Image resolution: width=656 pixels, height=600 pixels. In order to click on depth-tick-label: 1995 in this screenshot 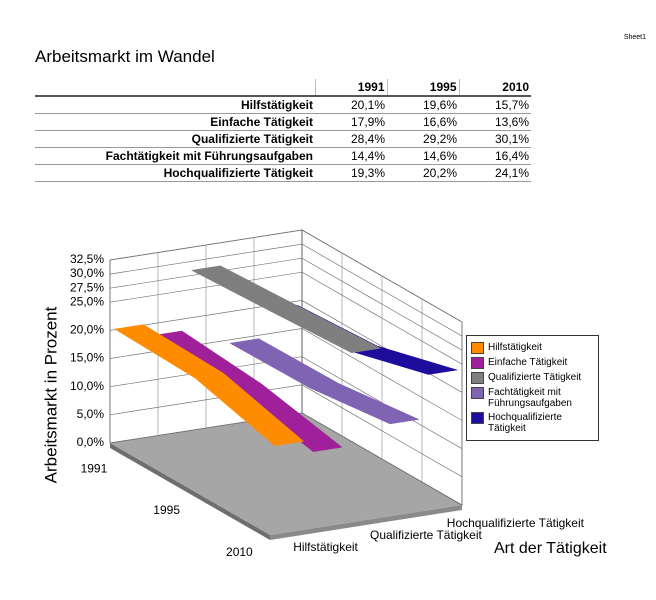, I will do `click(166, 510)`.